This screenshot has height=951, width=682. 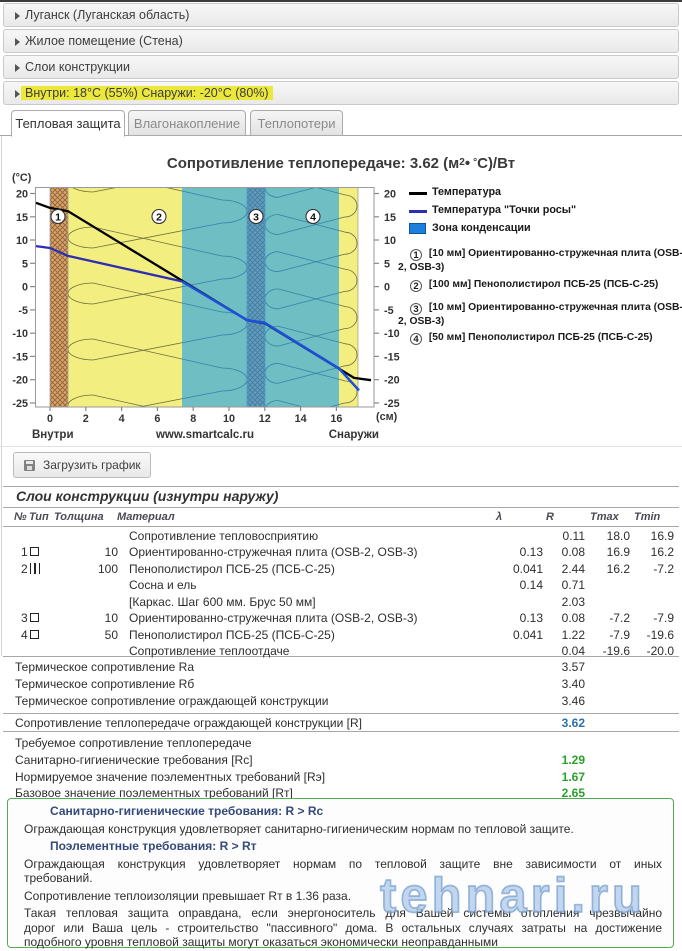 I want to click on svg-text: 3, so click(x=256, y=218).